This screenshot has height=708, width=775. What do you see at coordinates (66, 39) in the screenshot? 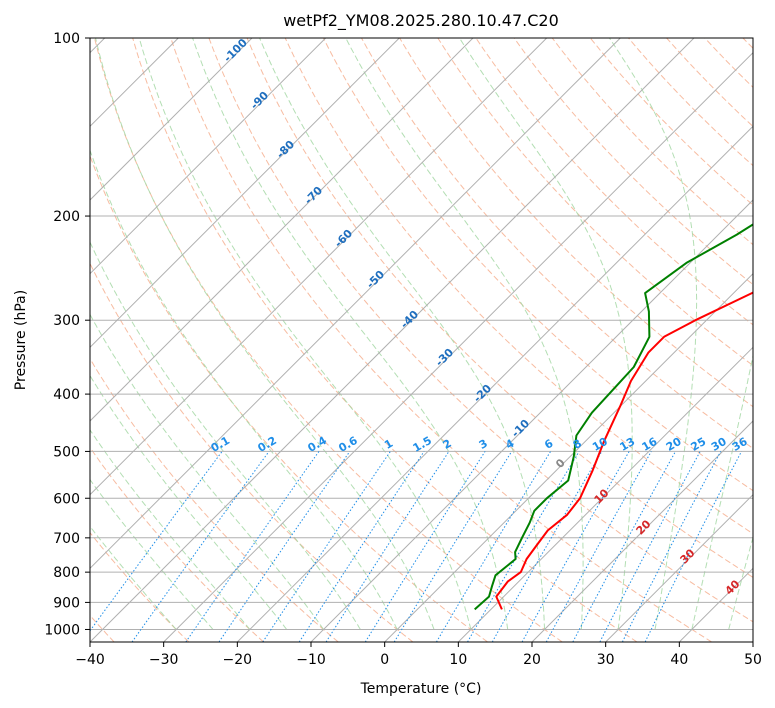
I see `y-tick-label: 100` at bounding box center [66, 39].